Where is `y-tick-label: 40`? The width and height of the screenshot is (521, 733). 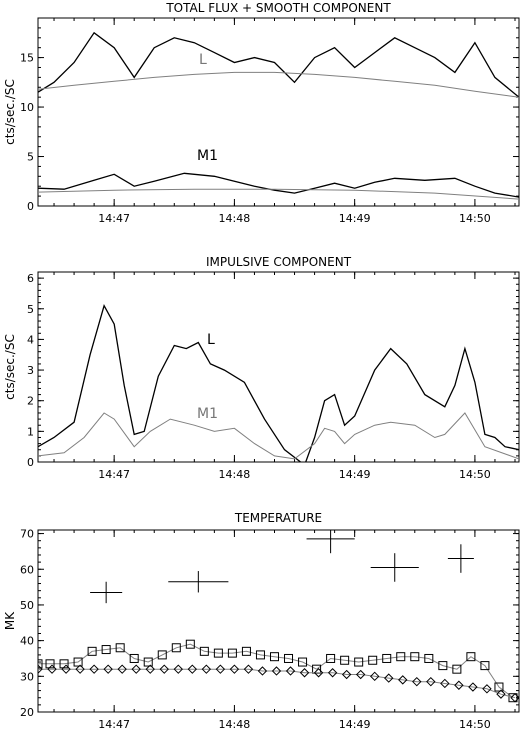 y-tick-label: 40 is located at coordinates (27, 641).